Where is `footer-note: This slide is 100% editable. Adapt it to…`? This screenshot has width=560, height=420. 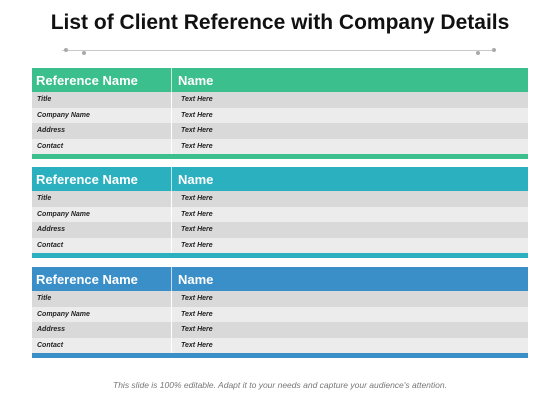
footer-note: This slide is 100% editable. Adapt it to… is located at coordinates (280, 385).